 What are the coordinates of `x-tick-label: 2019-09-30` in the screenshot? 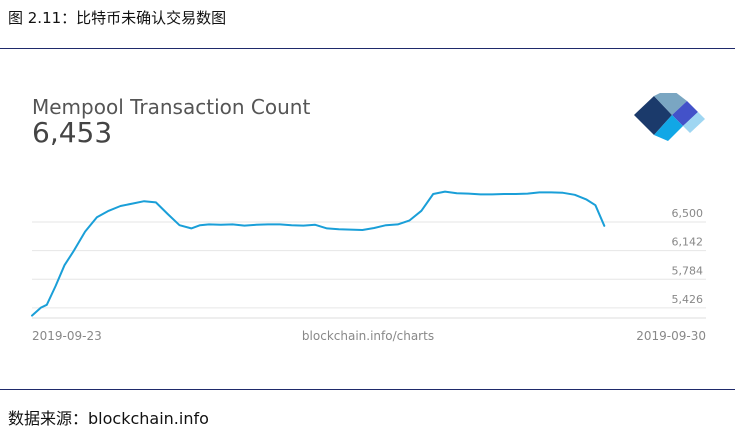 It's located at (671, 336).